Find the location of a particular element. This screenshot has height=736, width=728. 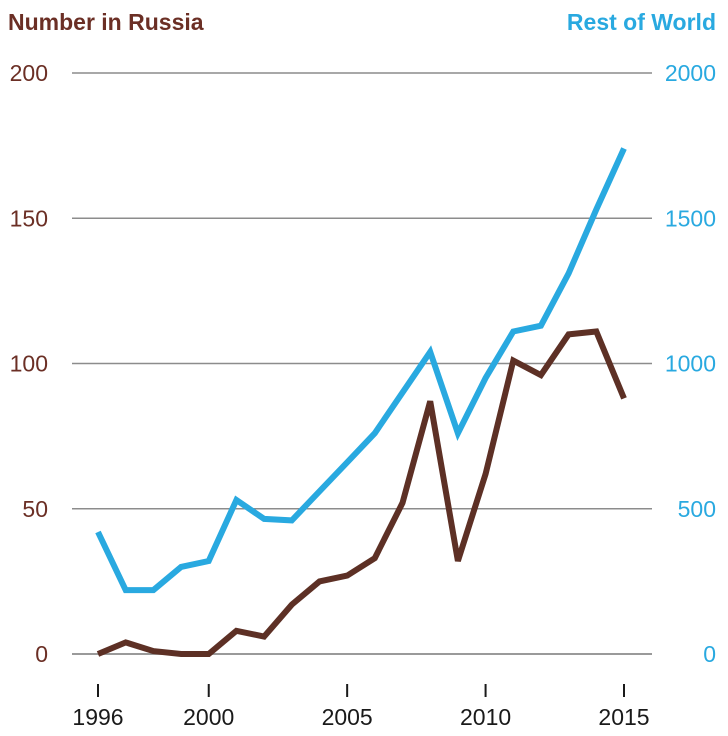

left-tick-label: 0 is located at coordinates (41, 654).